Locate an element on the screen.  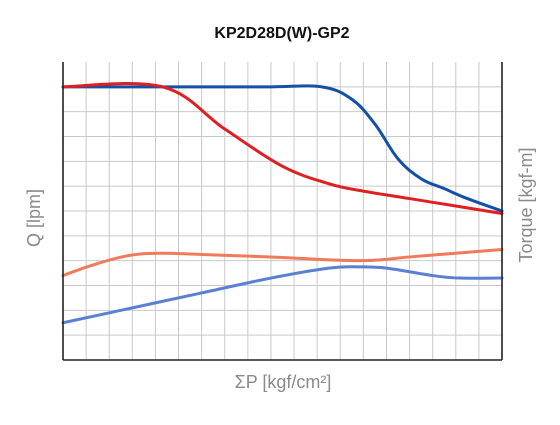
torque-line-light-blue is located at coordinates (282, 295).